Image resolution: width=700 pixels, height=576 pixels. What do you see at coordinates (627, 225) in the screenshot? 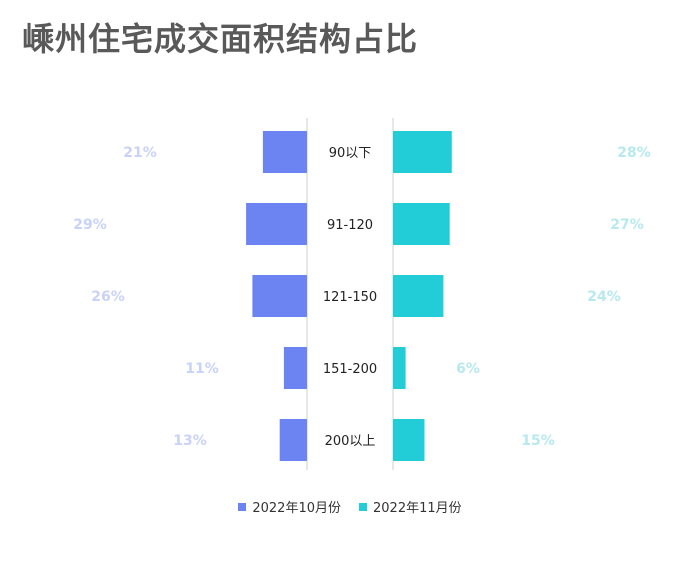
I see `data-label-series-2-2: 27%` at bounding box center [627, 225].